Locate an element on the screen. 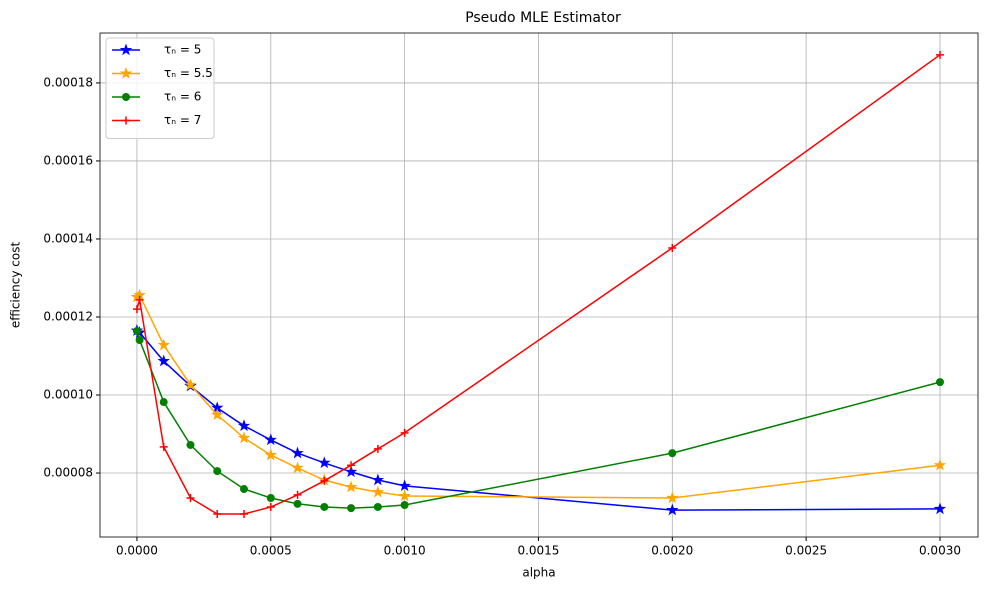  y-tick-label: 0.00012 is located at coordinates (68, 316).